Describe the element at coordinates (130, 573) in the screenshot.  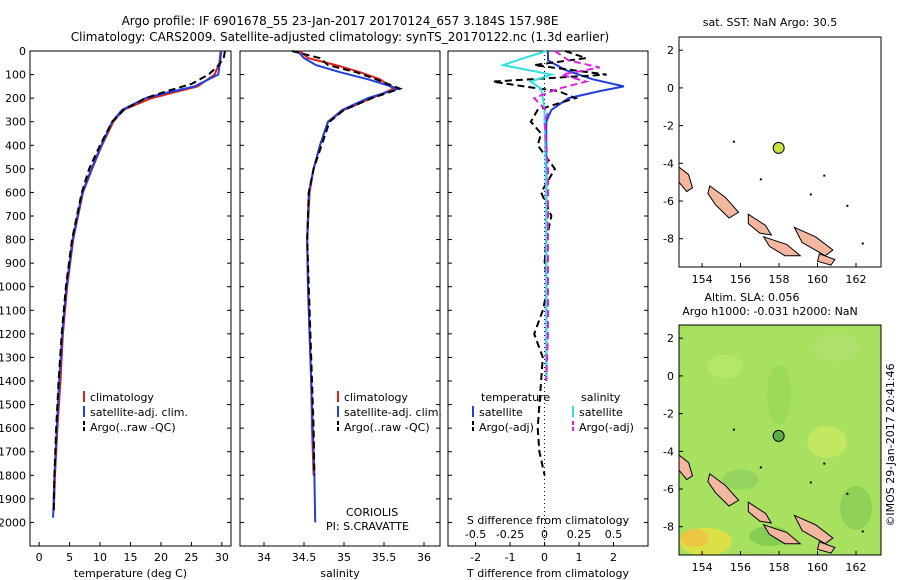
I see `x-axis-label: temperature (deg C)` at that location.